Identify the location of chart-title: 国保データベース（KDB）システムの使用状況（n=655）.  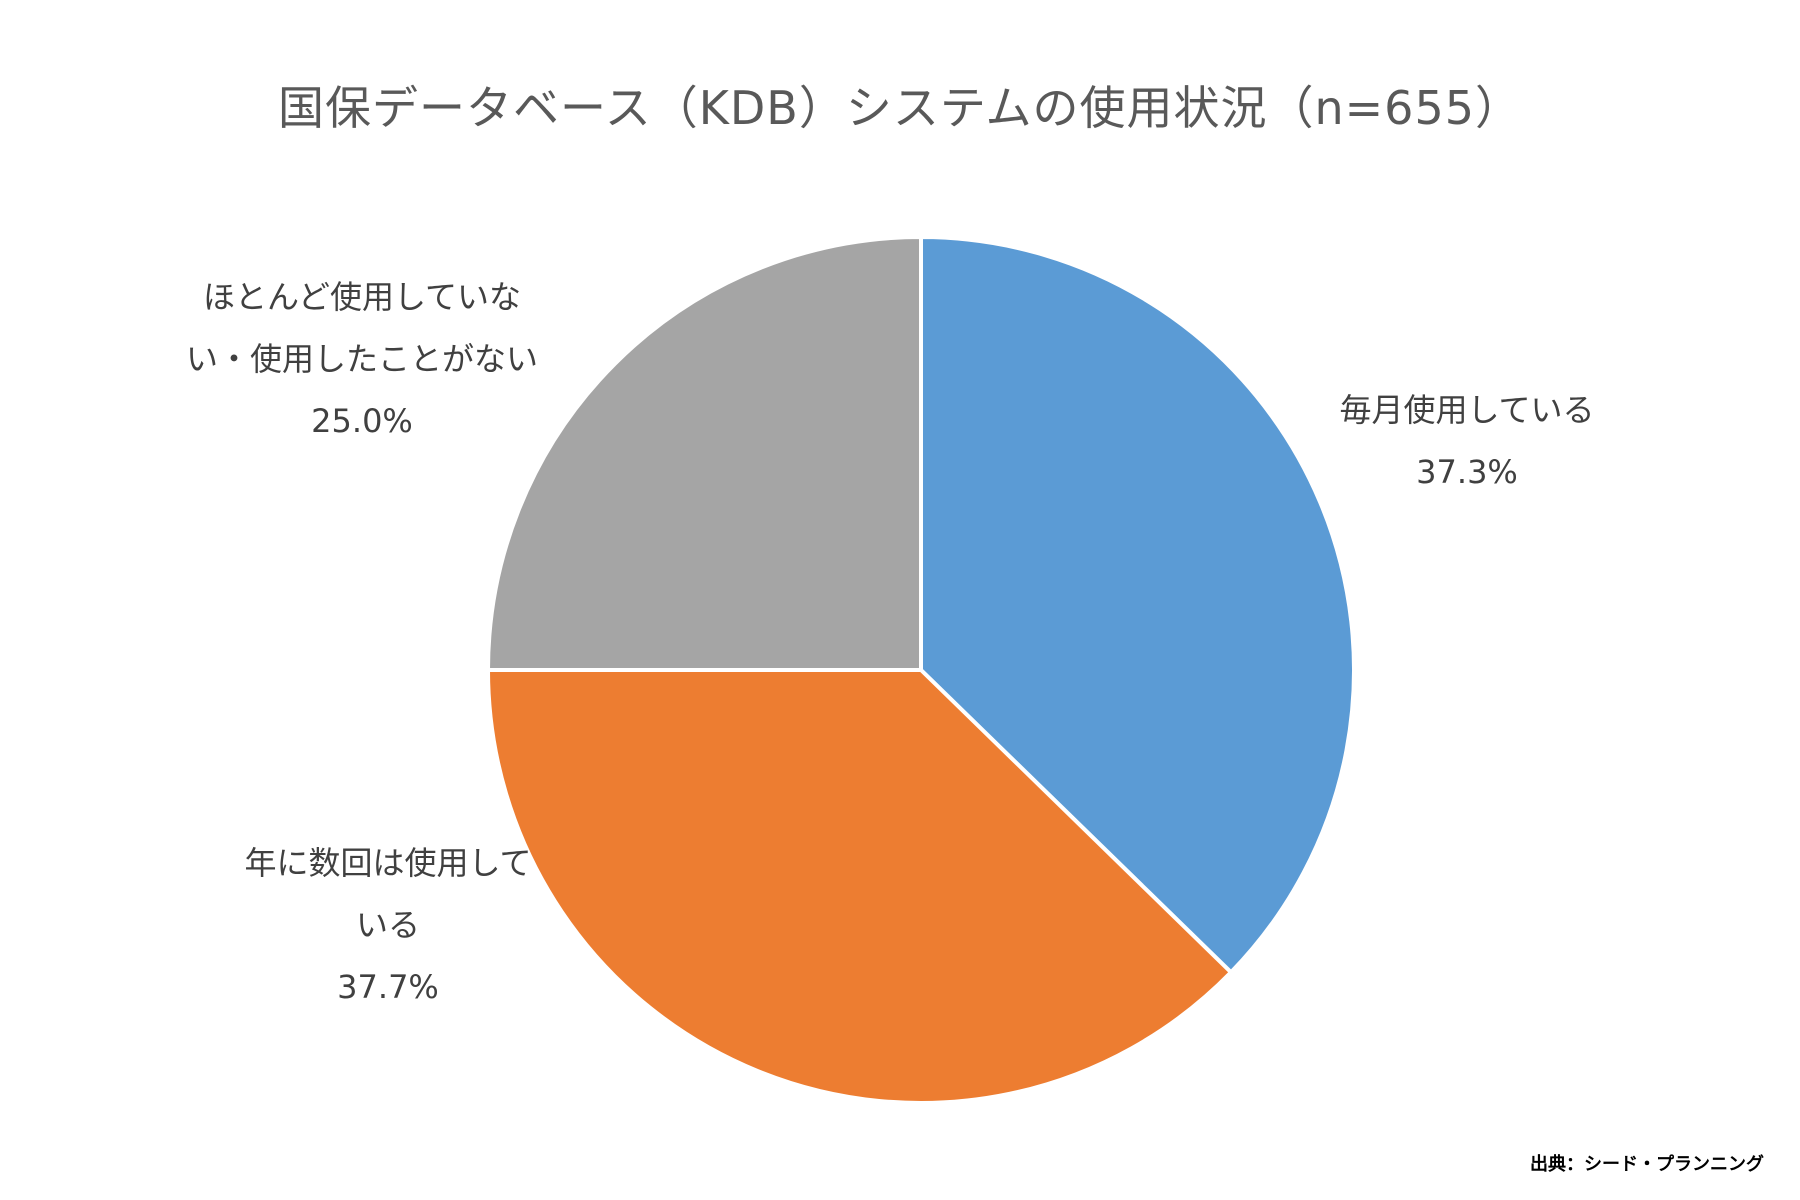
(900, 108).